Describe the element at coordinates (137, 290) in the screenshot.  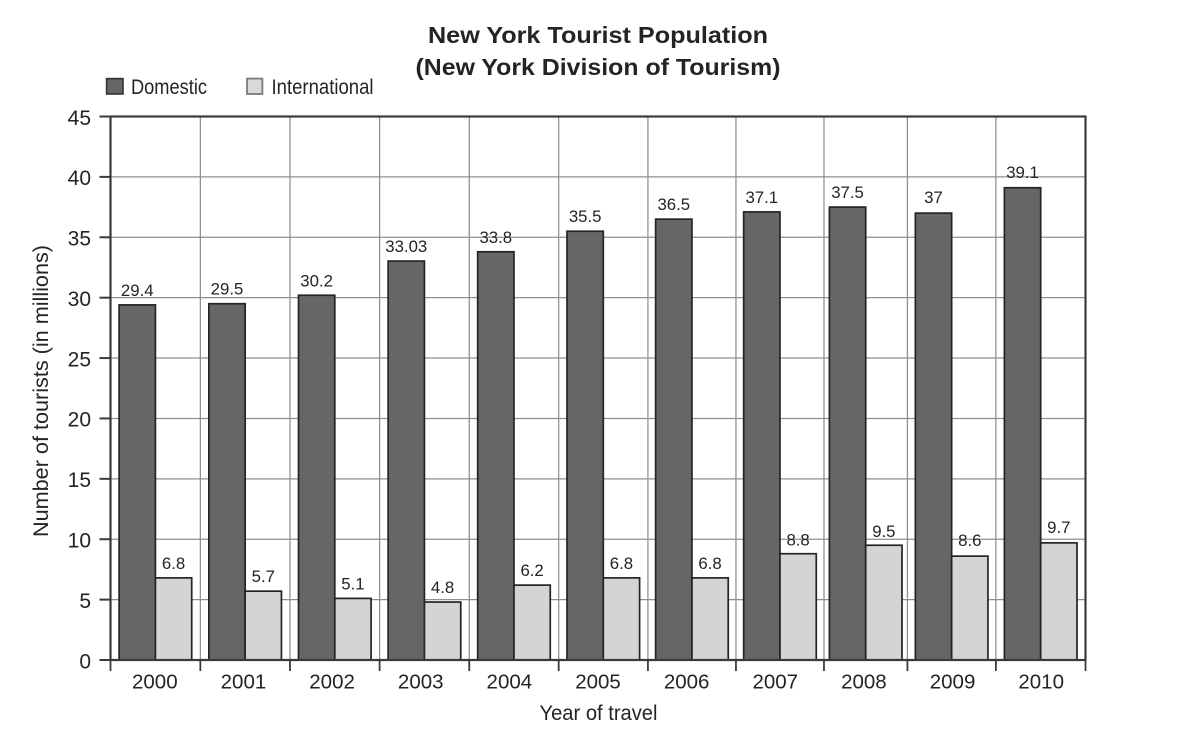
I see `svg-text: 29.4` at that location.